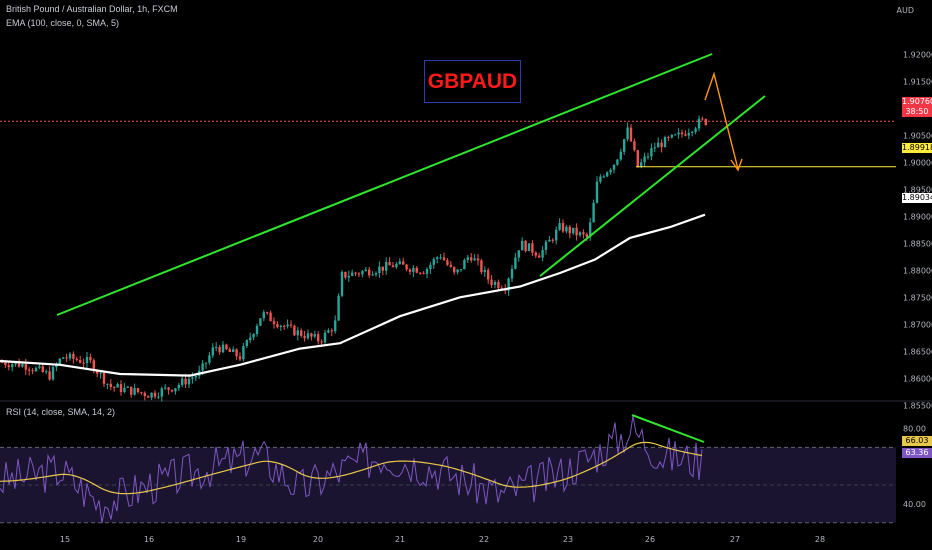  I want to click on rsi-line, so click(351, 469).